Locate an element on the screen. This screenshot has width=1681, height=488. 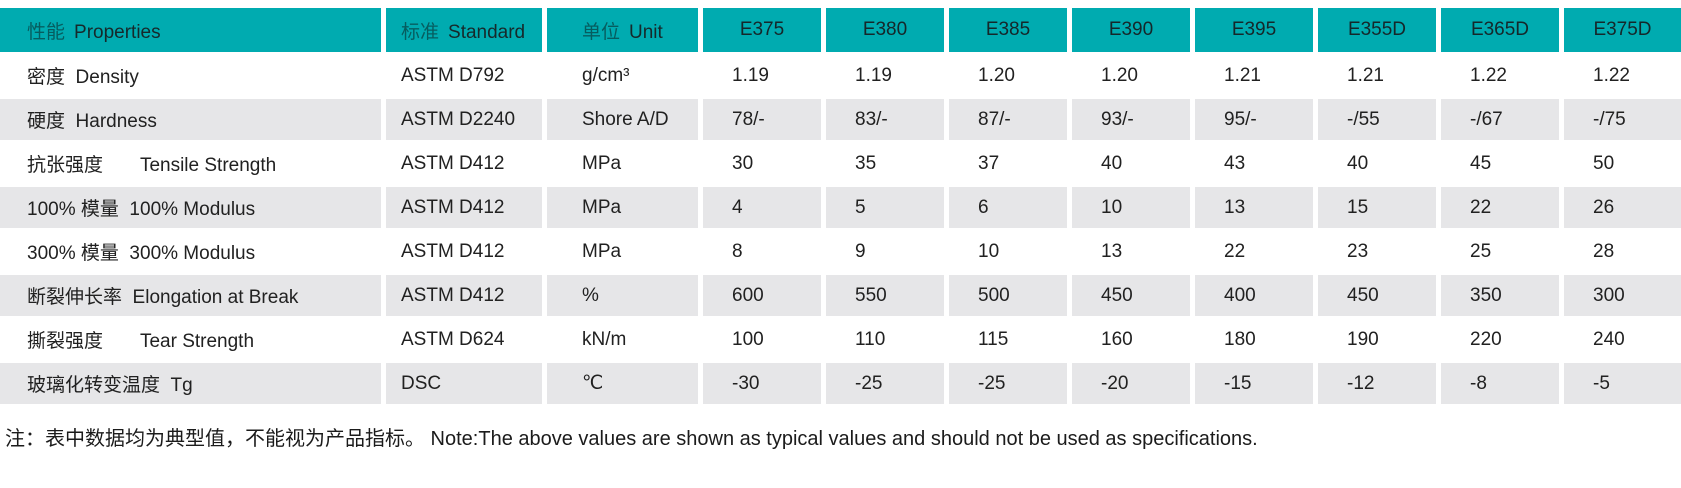
header-grade-e390: E390 is located at coordinates (1131, 30).